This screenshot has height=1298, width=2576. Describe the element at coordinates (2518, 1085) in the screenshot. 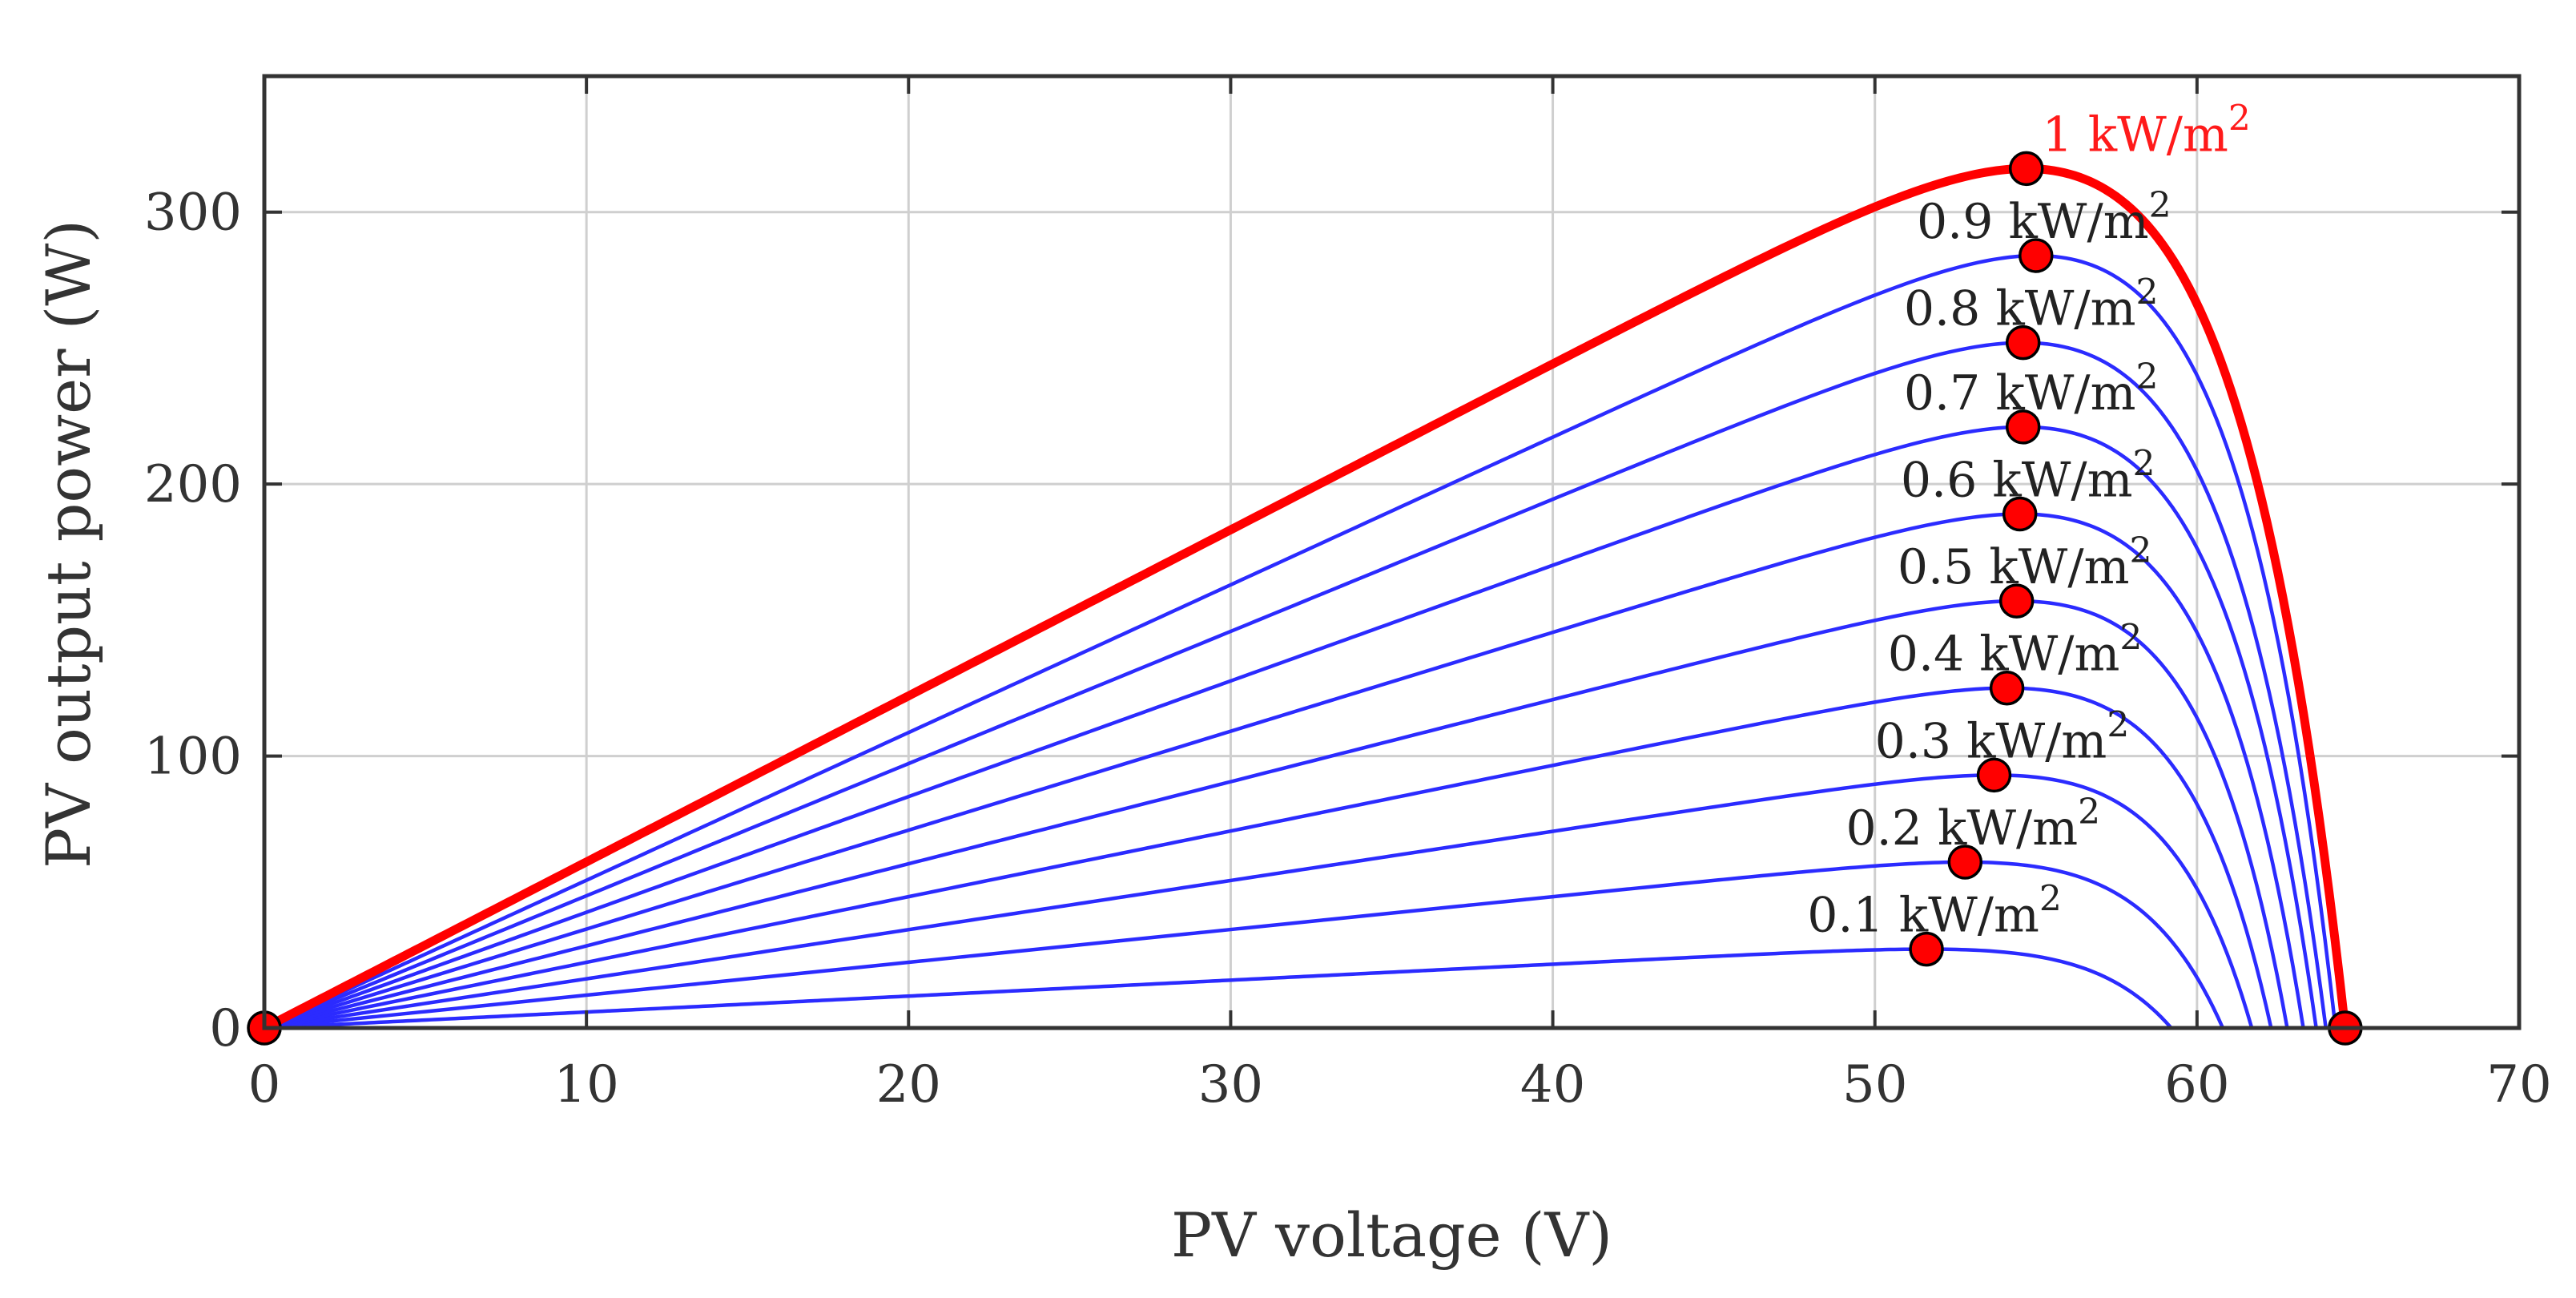

I see `x-tick-label: 70` at that location.